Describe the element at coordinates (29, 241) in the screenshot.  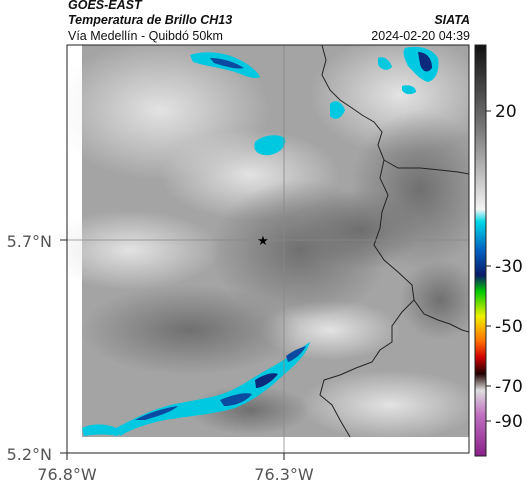
I see `lat-label-5.7: 5.7°N` at that location.